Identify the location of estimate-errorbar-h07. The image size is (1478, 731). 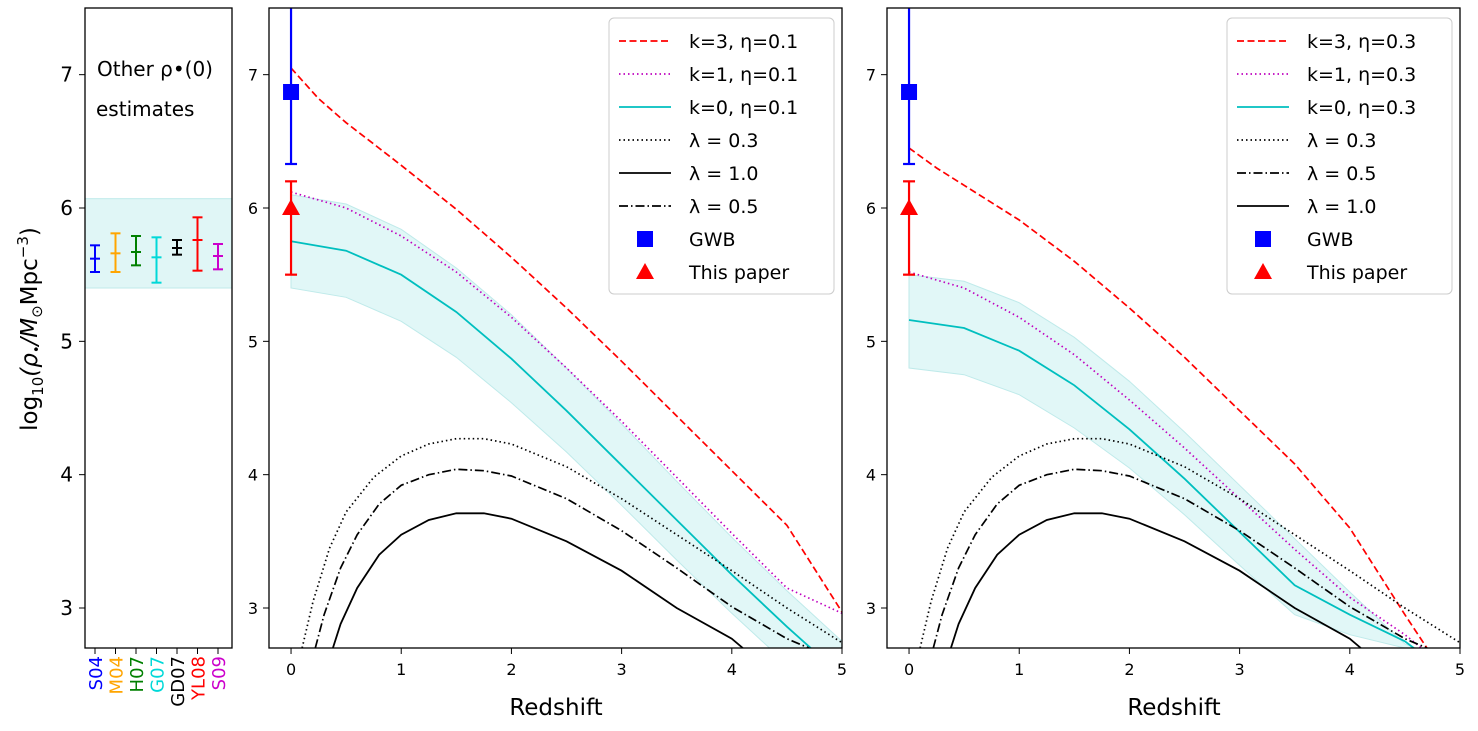
(136, 251).